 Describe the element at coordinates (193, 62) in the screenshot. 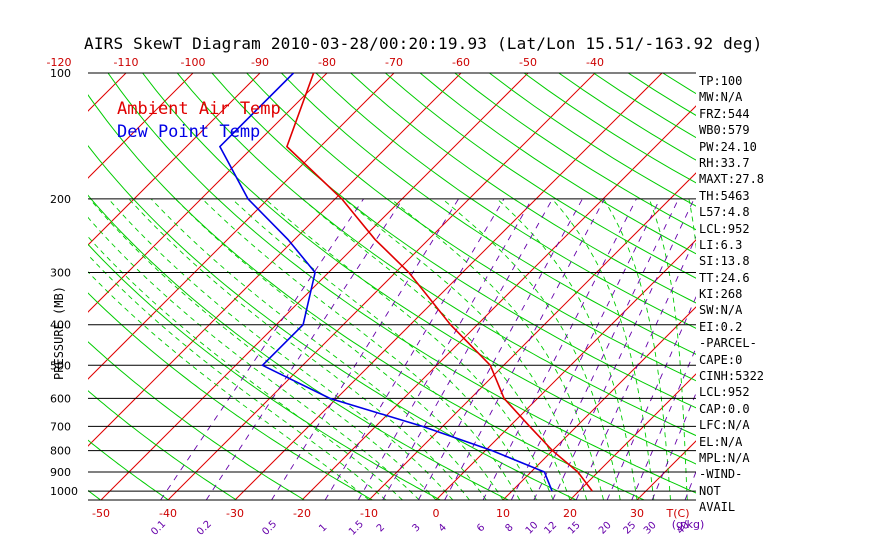

I see `top-temp-tick-label: -100` at that location.